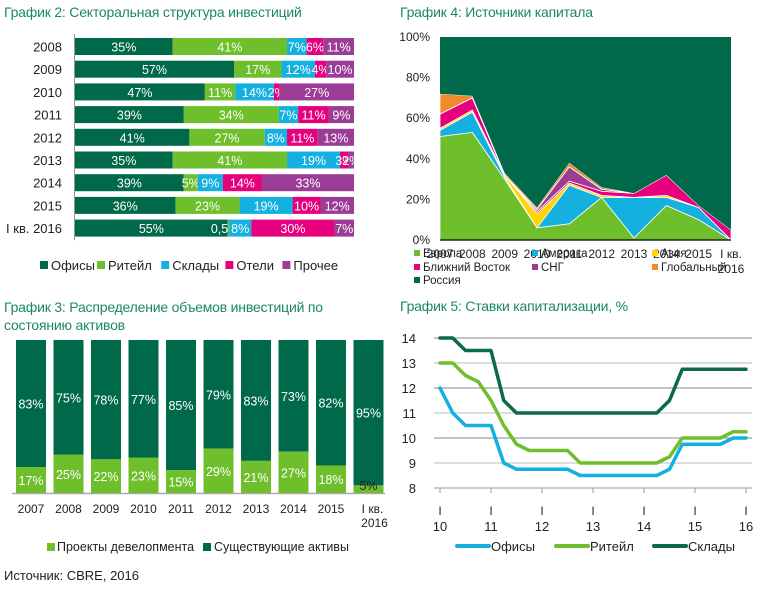 Image resolution: width=774 pixels, height=590 pixels. I want to click on chart3-data-label-existing: 78%, so click(105, 401).